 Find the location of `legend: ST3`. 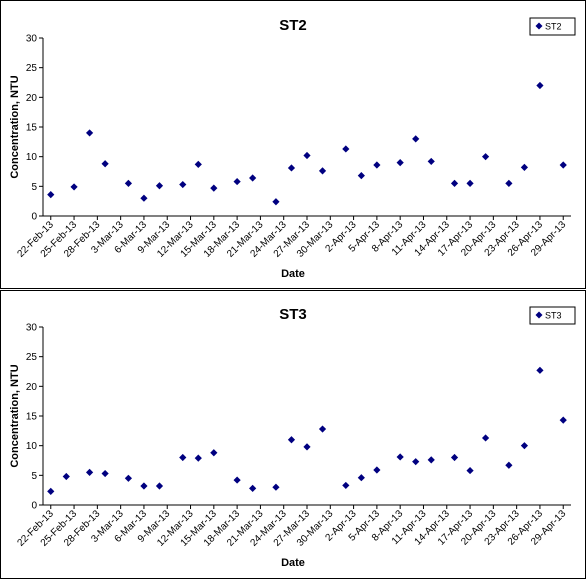

legend: ST3 is located at coordinates (552, 315).